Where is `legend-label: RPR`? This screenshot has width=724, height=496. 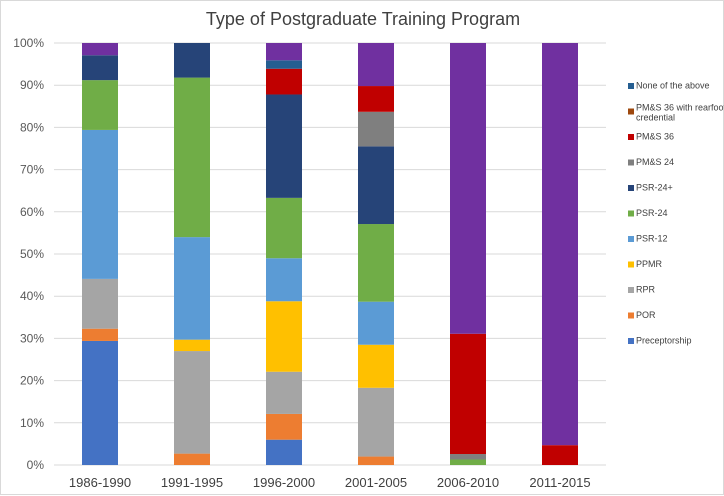 legend-label: RPR is located at coordinates (646, 289).